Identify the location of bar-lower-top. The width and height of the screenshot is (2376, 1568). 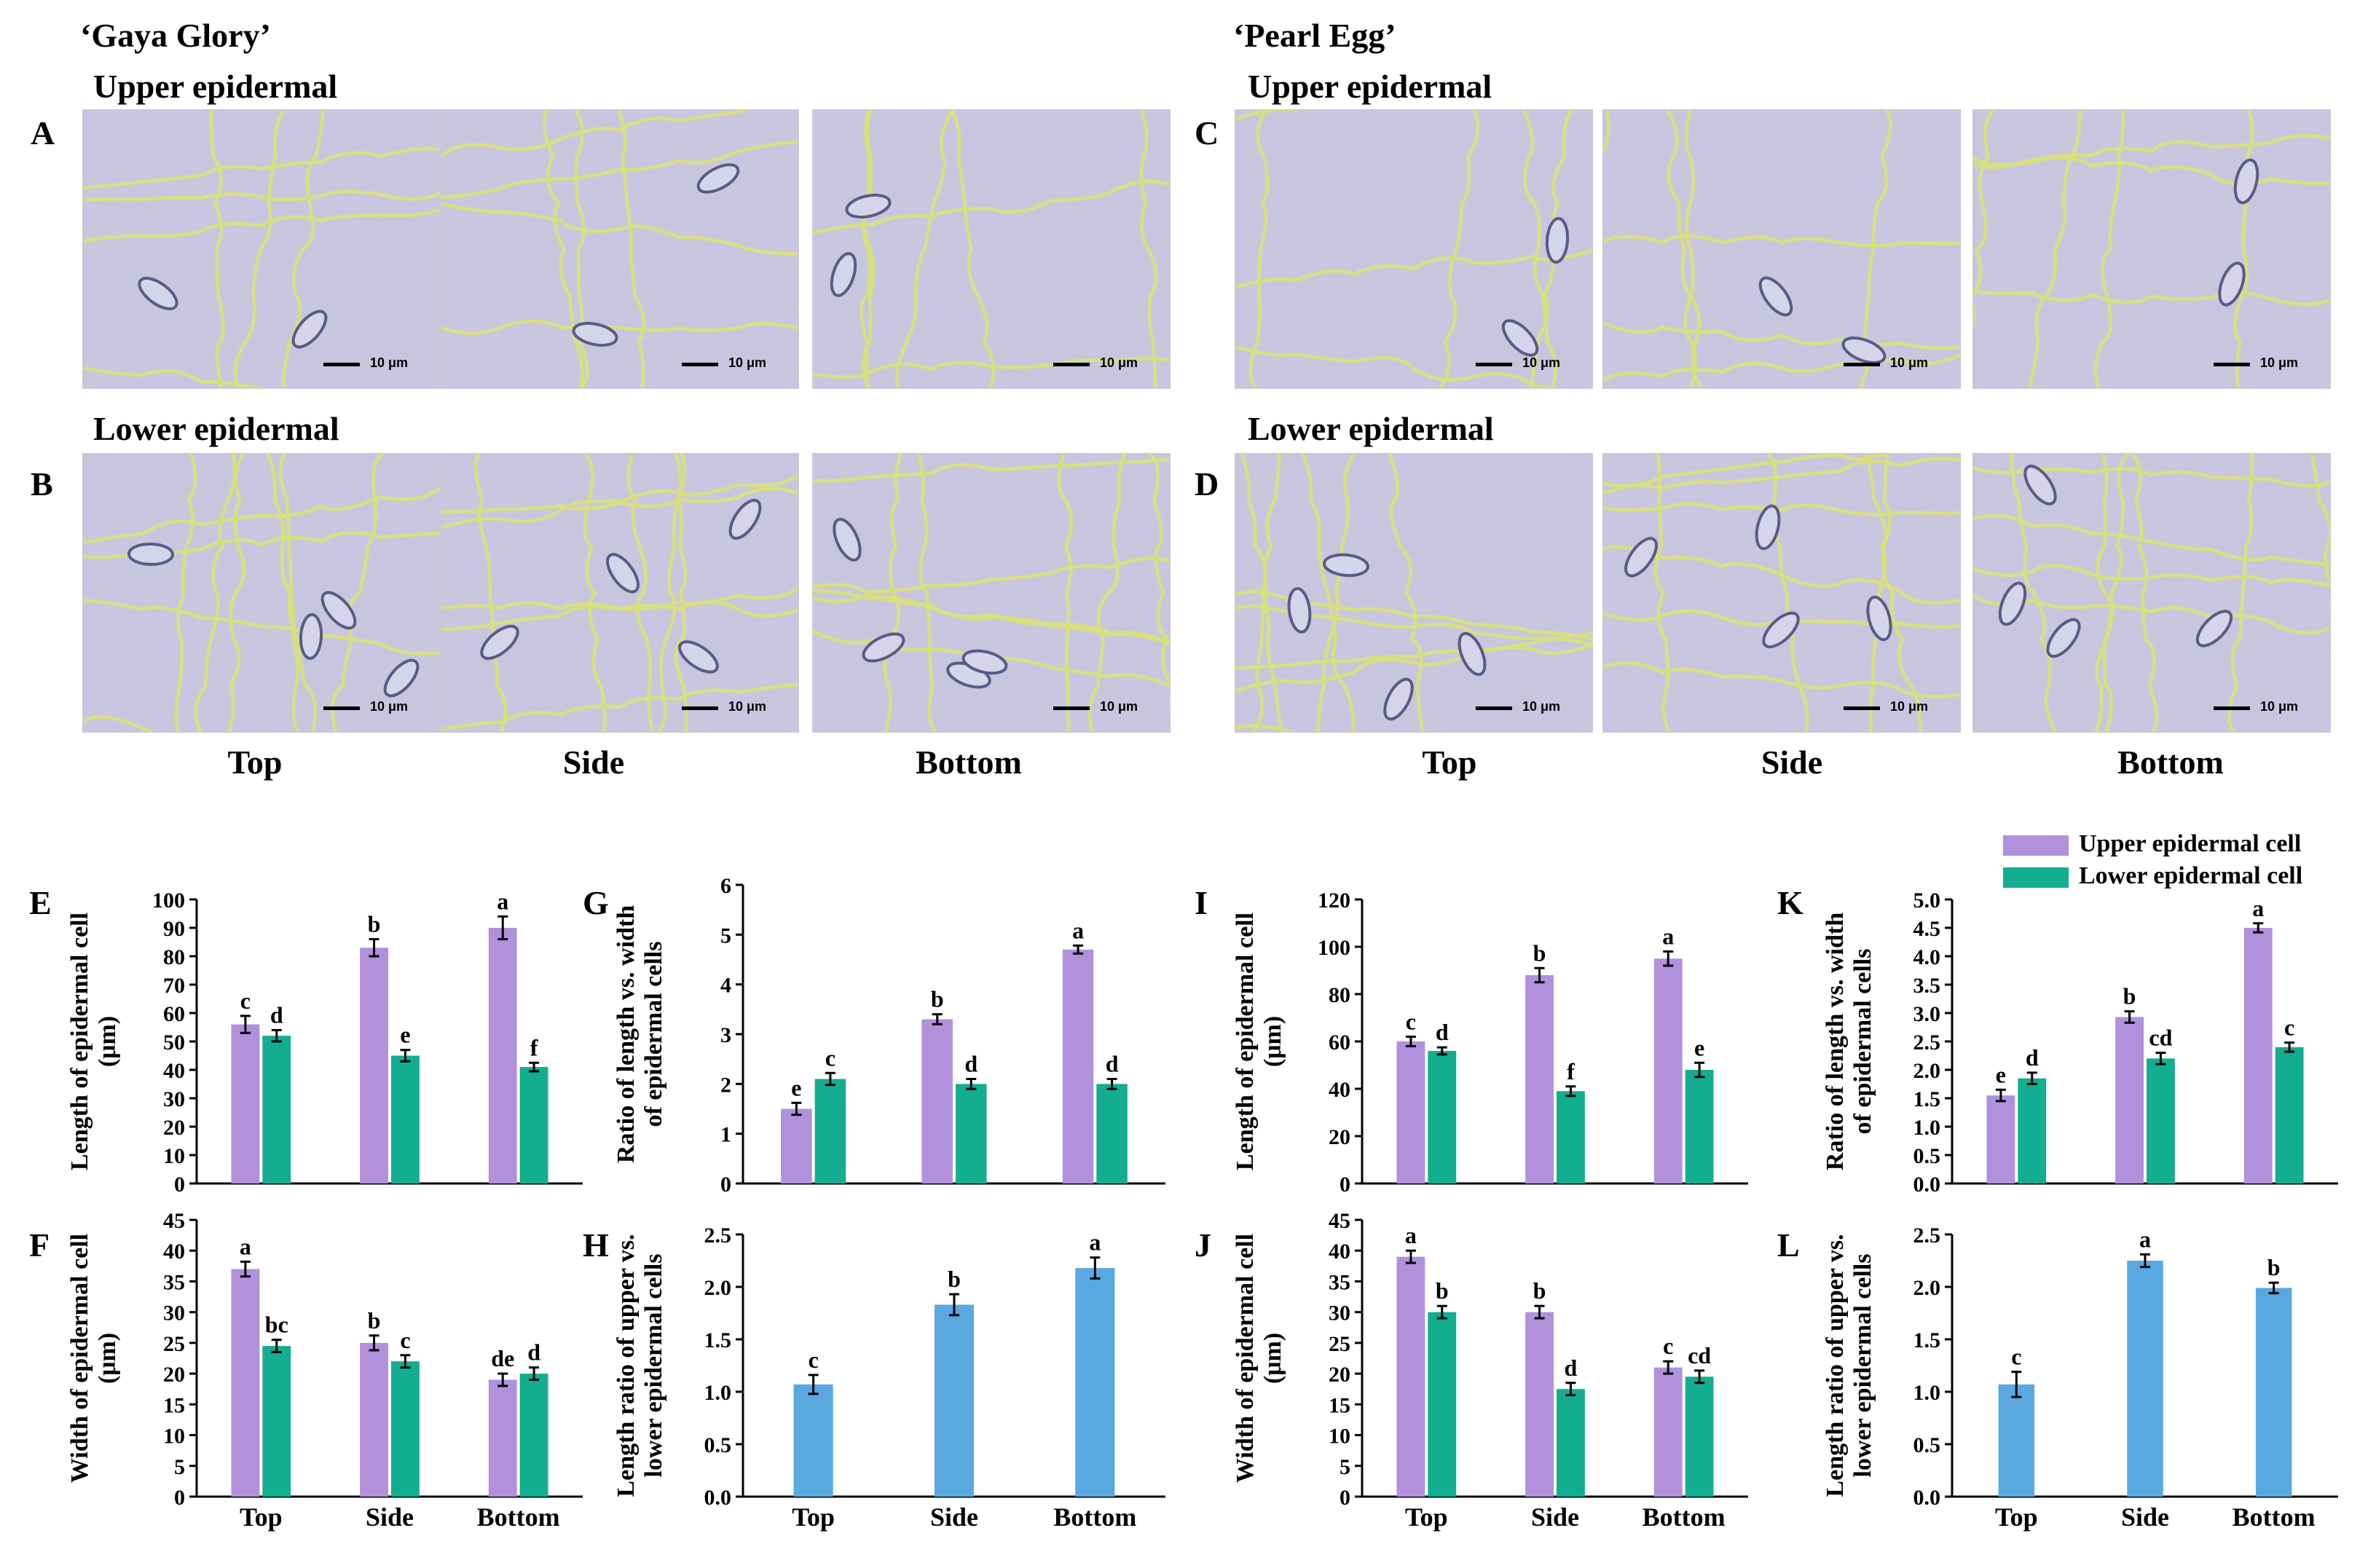
(276, 1421).